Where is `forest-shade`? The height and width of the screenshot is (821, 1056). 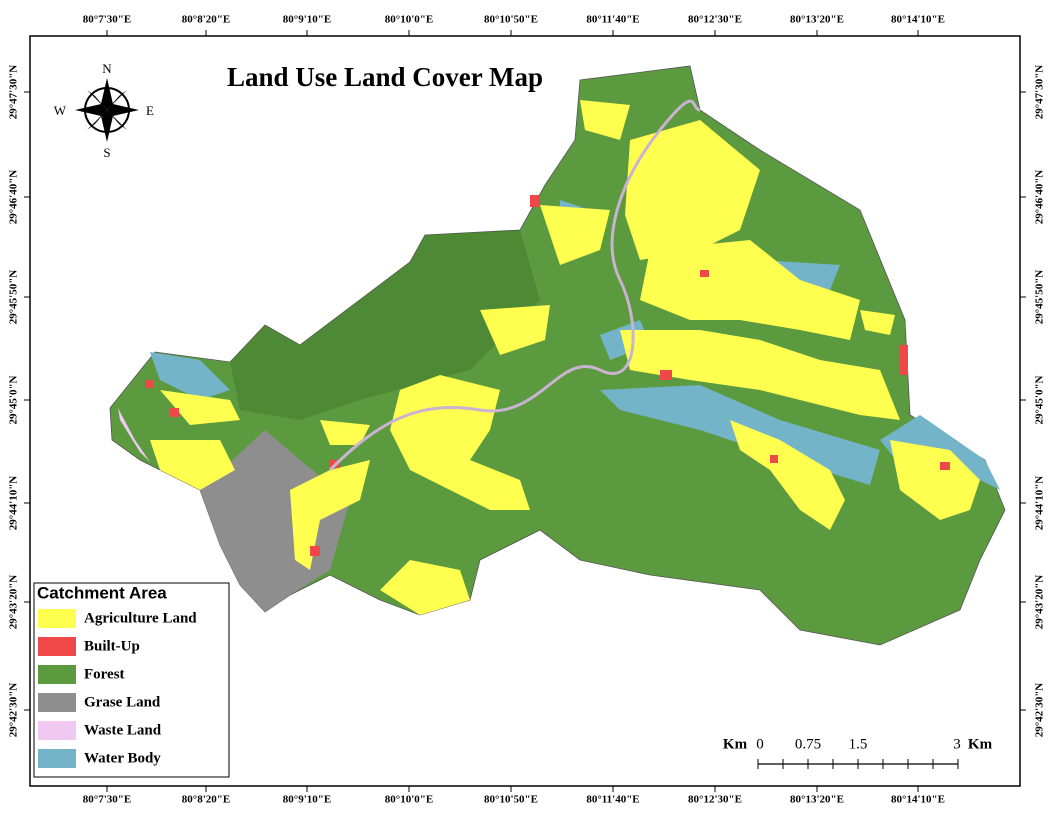
forest-shade is located at coordinates (385, 325).